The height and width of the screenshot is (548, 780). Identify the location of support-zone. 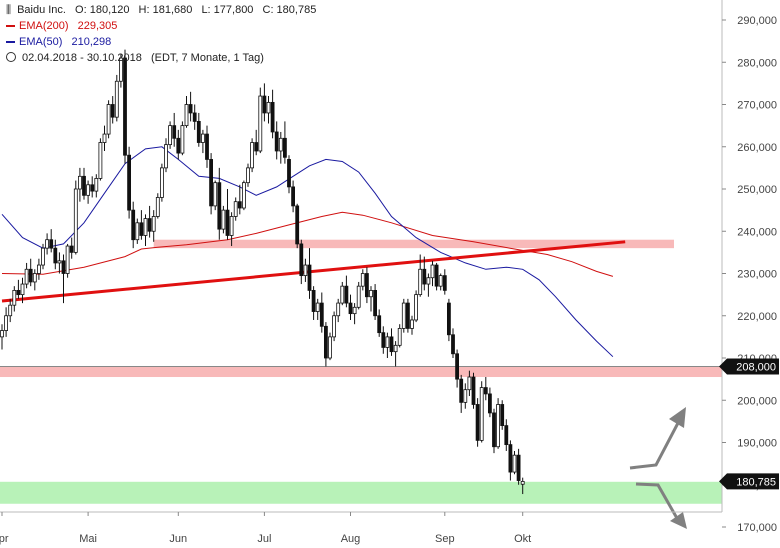
(361, 492).